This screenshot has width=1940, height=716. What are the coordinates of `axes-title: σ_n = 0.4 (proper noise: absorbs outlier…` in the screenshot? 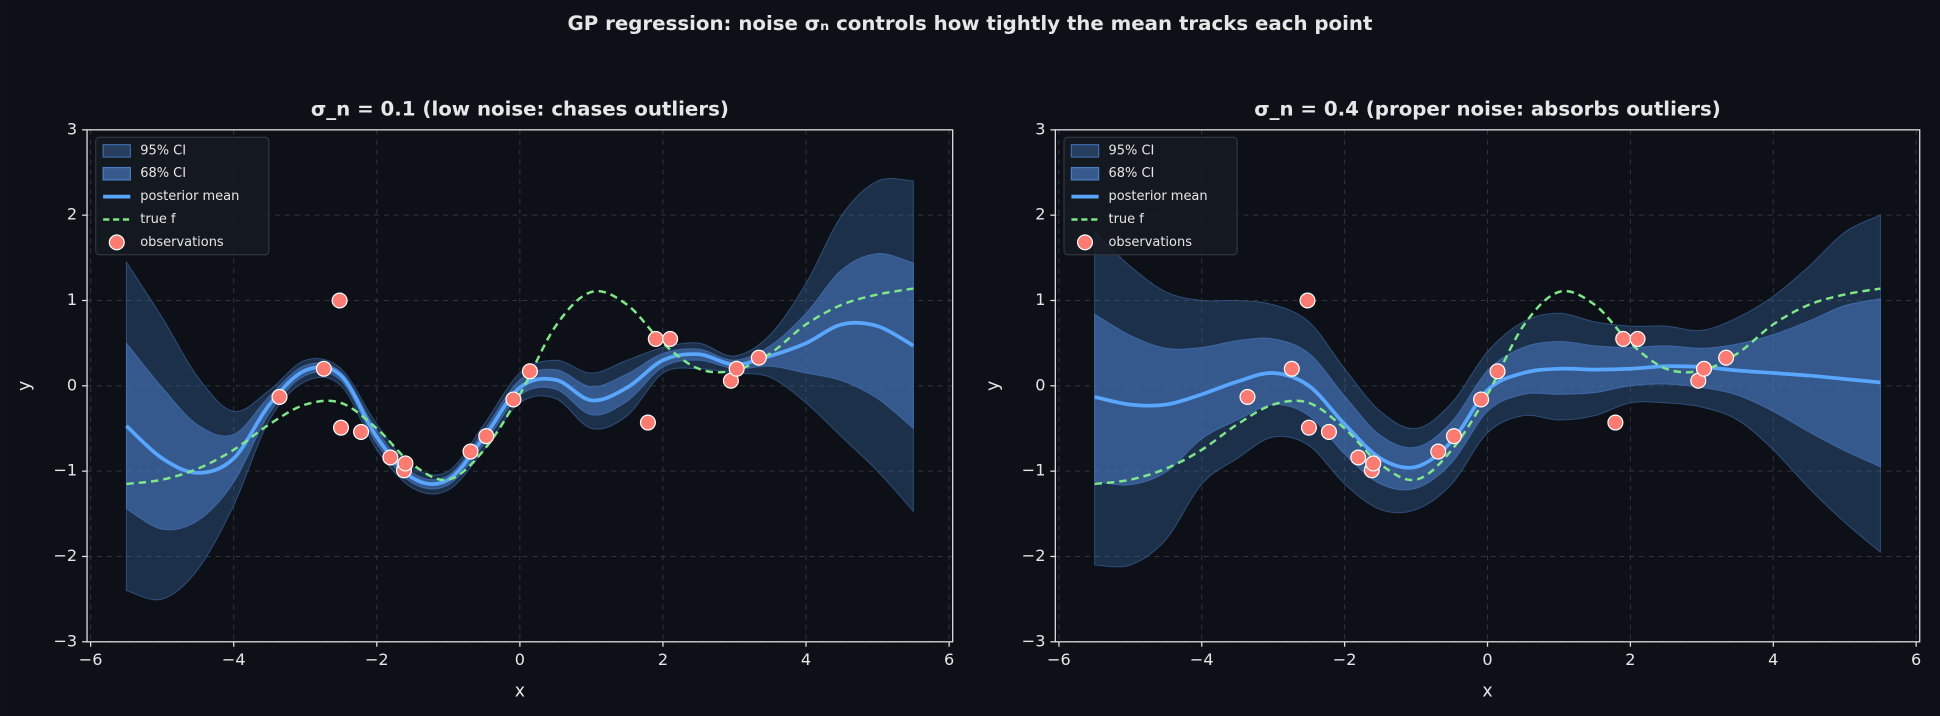 It's located at (1487, 109).